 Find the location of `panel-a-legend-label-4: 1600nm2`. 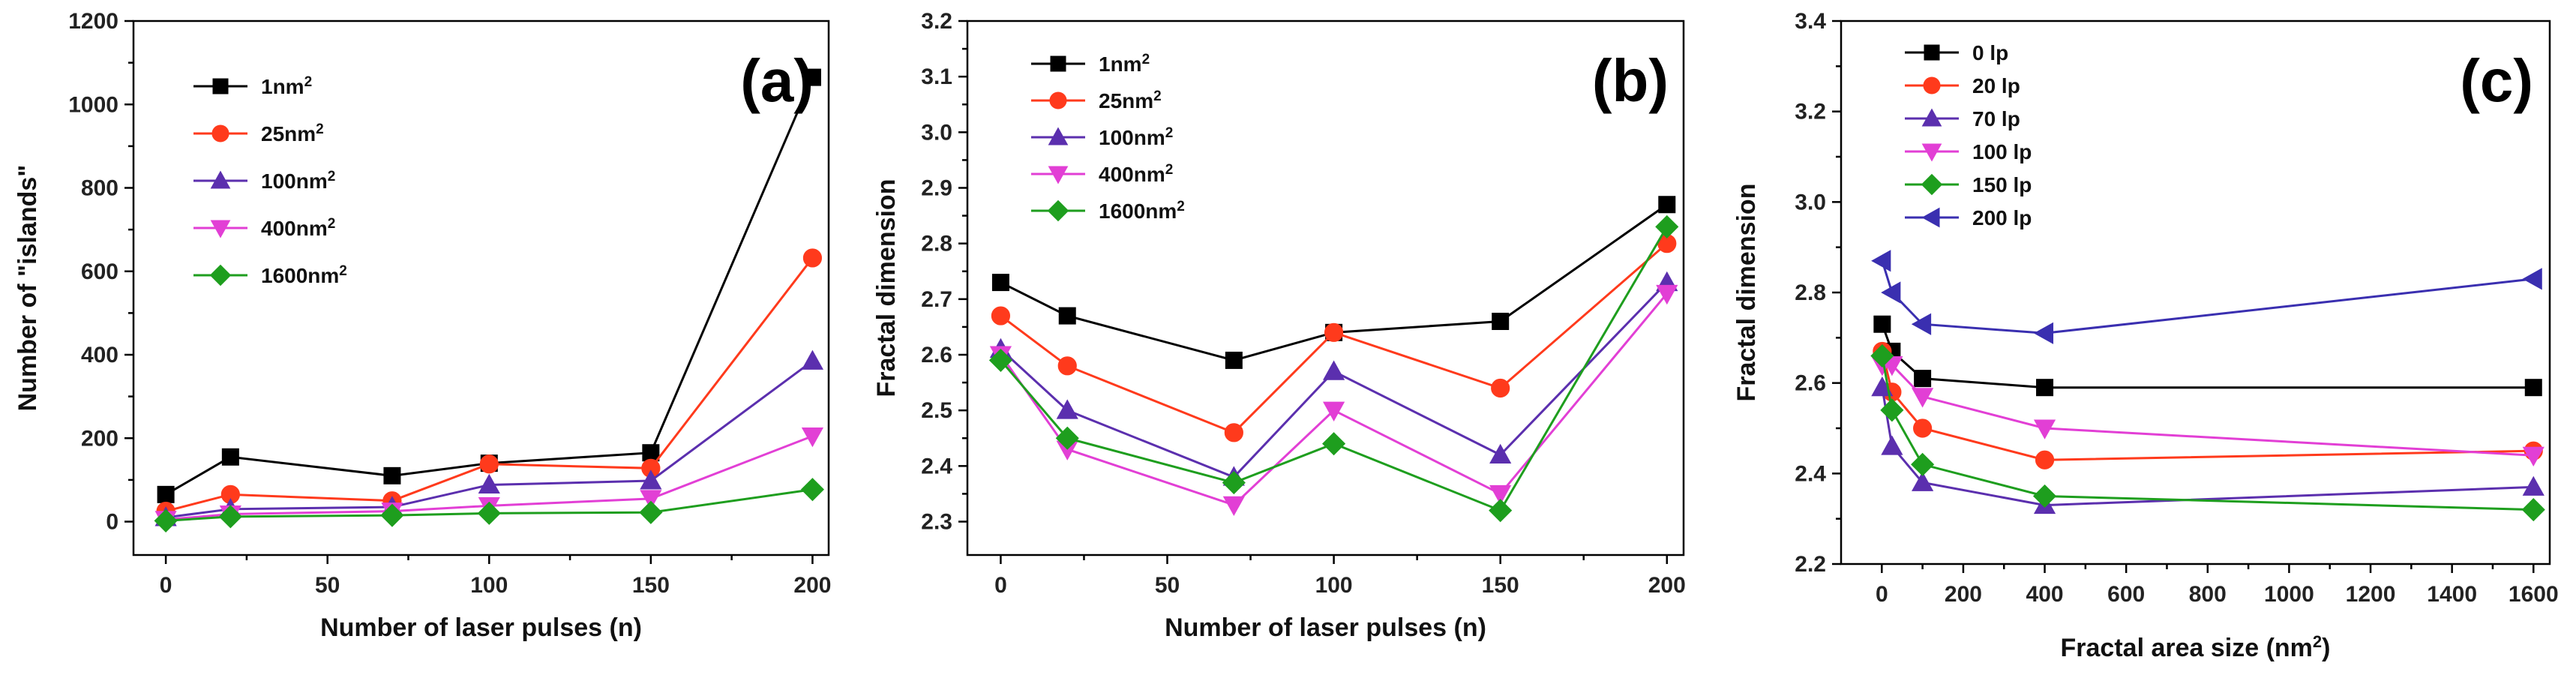

panel-a-legend-label-4: 1600nm2 is located at coordinates (304, 275).